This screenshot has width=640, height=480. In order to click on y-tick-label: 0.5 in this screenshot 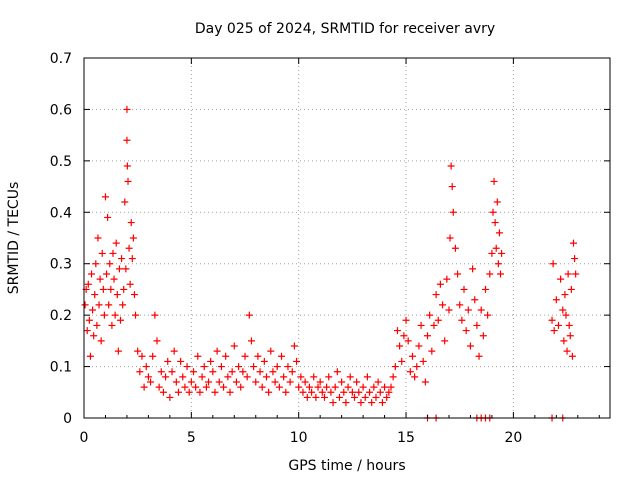, I will do `click(61, 162)`.